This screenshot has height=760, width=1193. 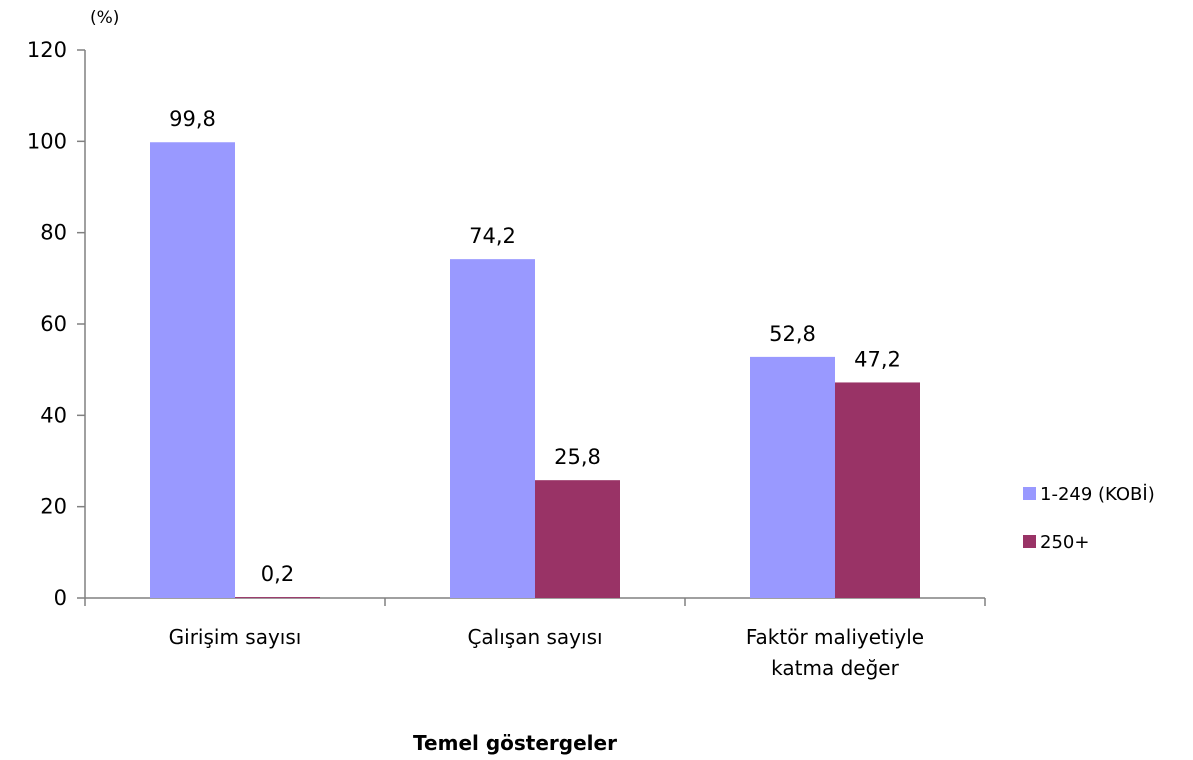 What do you see at coordinates (535, 601) in the screenshot?
I see `x-axis` at bounding box center [535, 601].